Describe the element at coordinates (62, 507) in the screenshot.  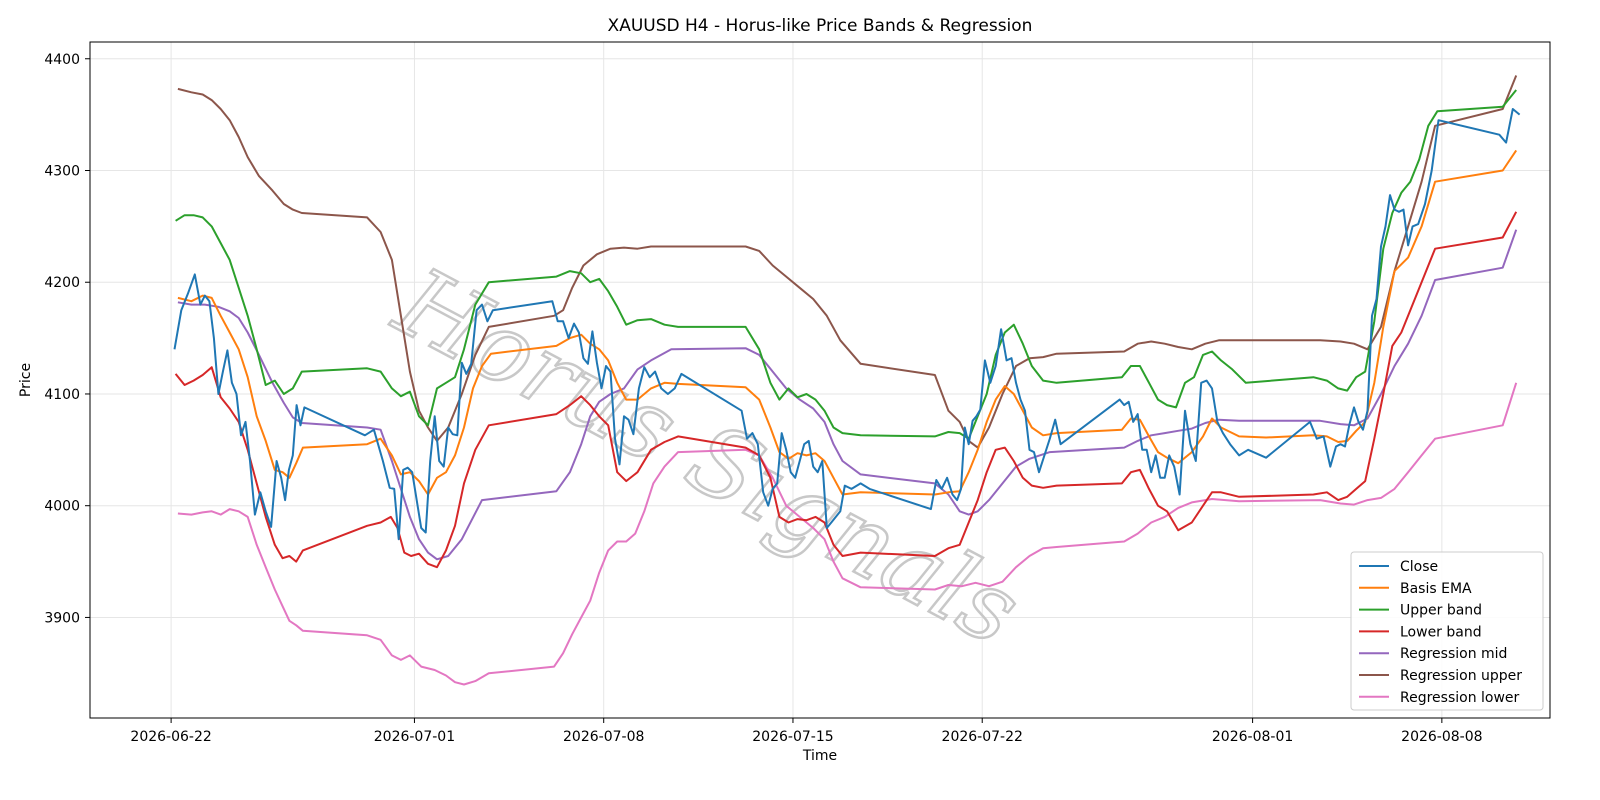
I see `y-tick-label: 4000` at that location.